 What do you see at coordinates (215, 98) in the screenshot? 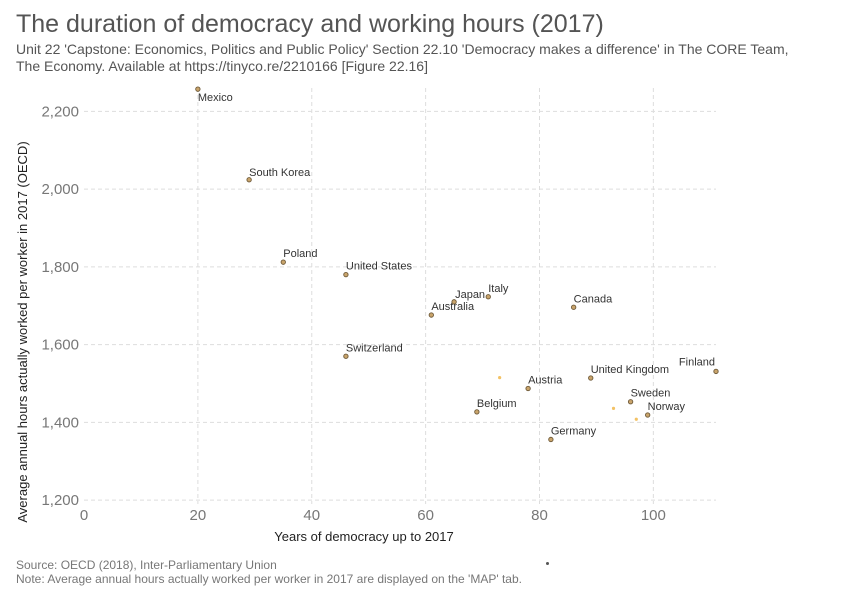
I see `point-label-mexico: Mexico` at bounding box center [215, 98].